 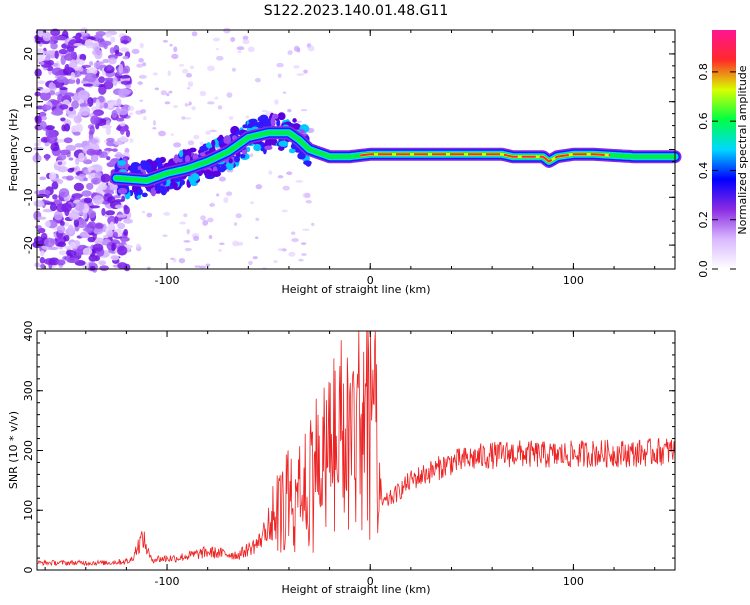 I want to click on snr-ytick-label: 0, so click(x=28, y=570).